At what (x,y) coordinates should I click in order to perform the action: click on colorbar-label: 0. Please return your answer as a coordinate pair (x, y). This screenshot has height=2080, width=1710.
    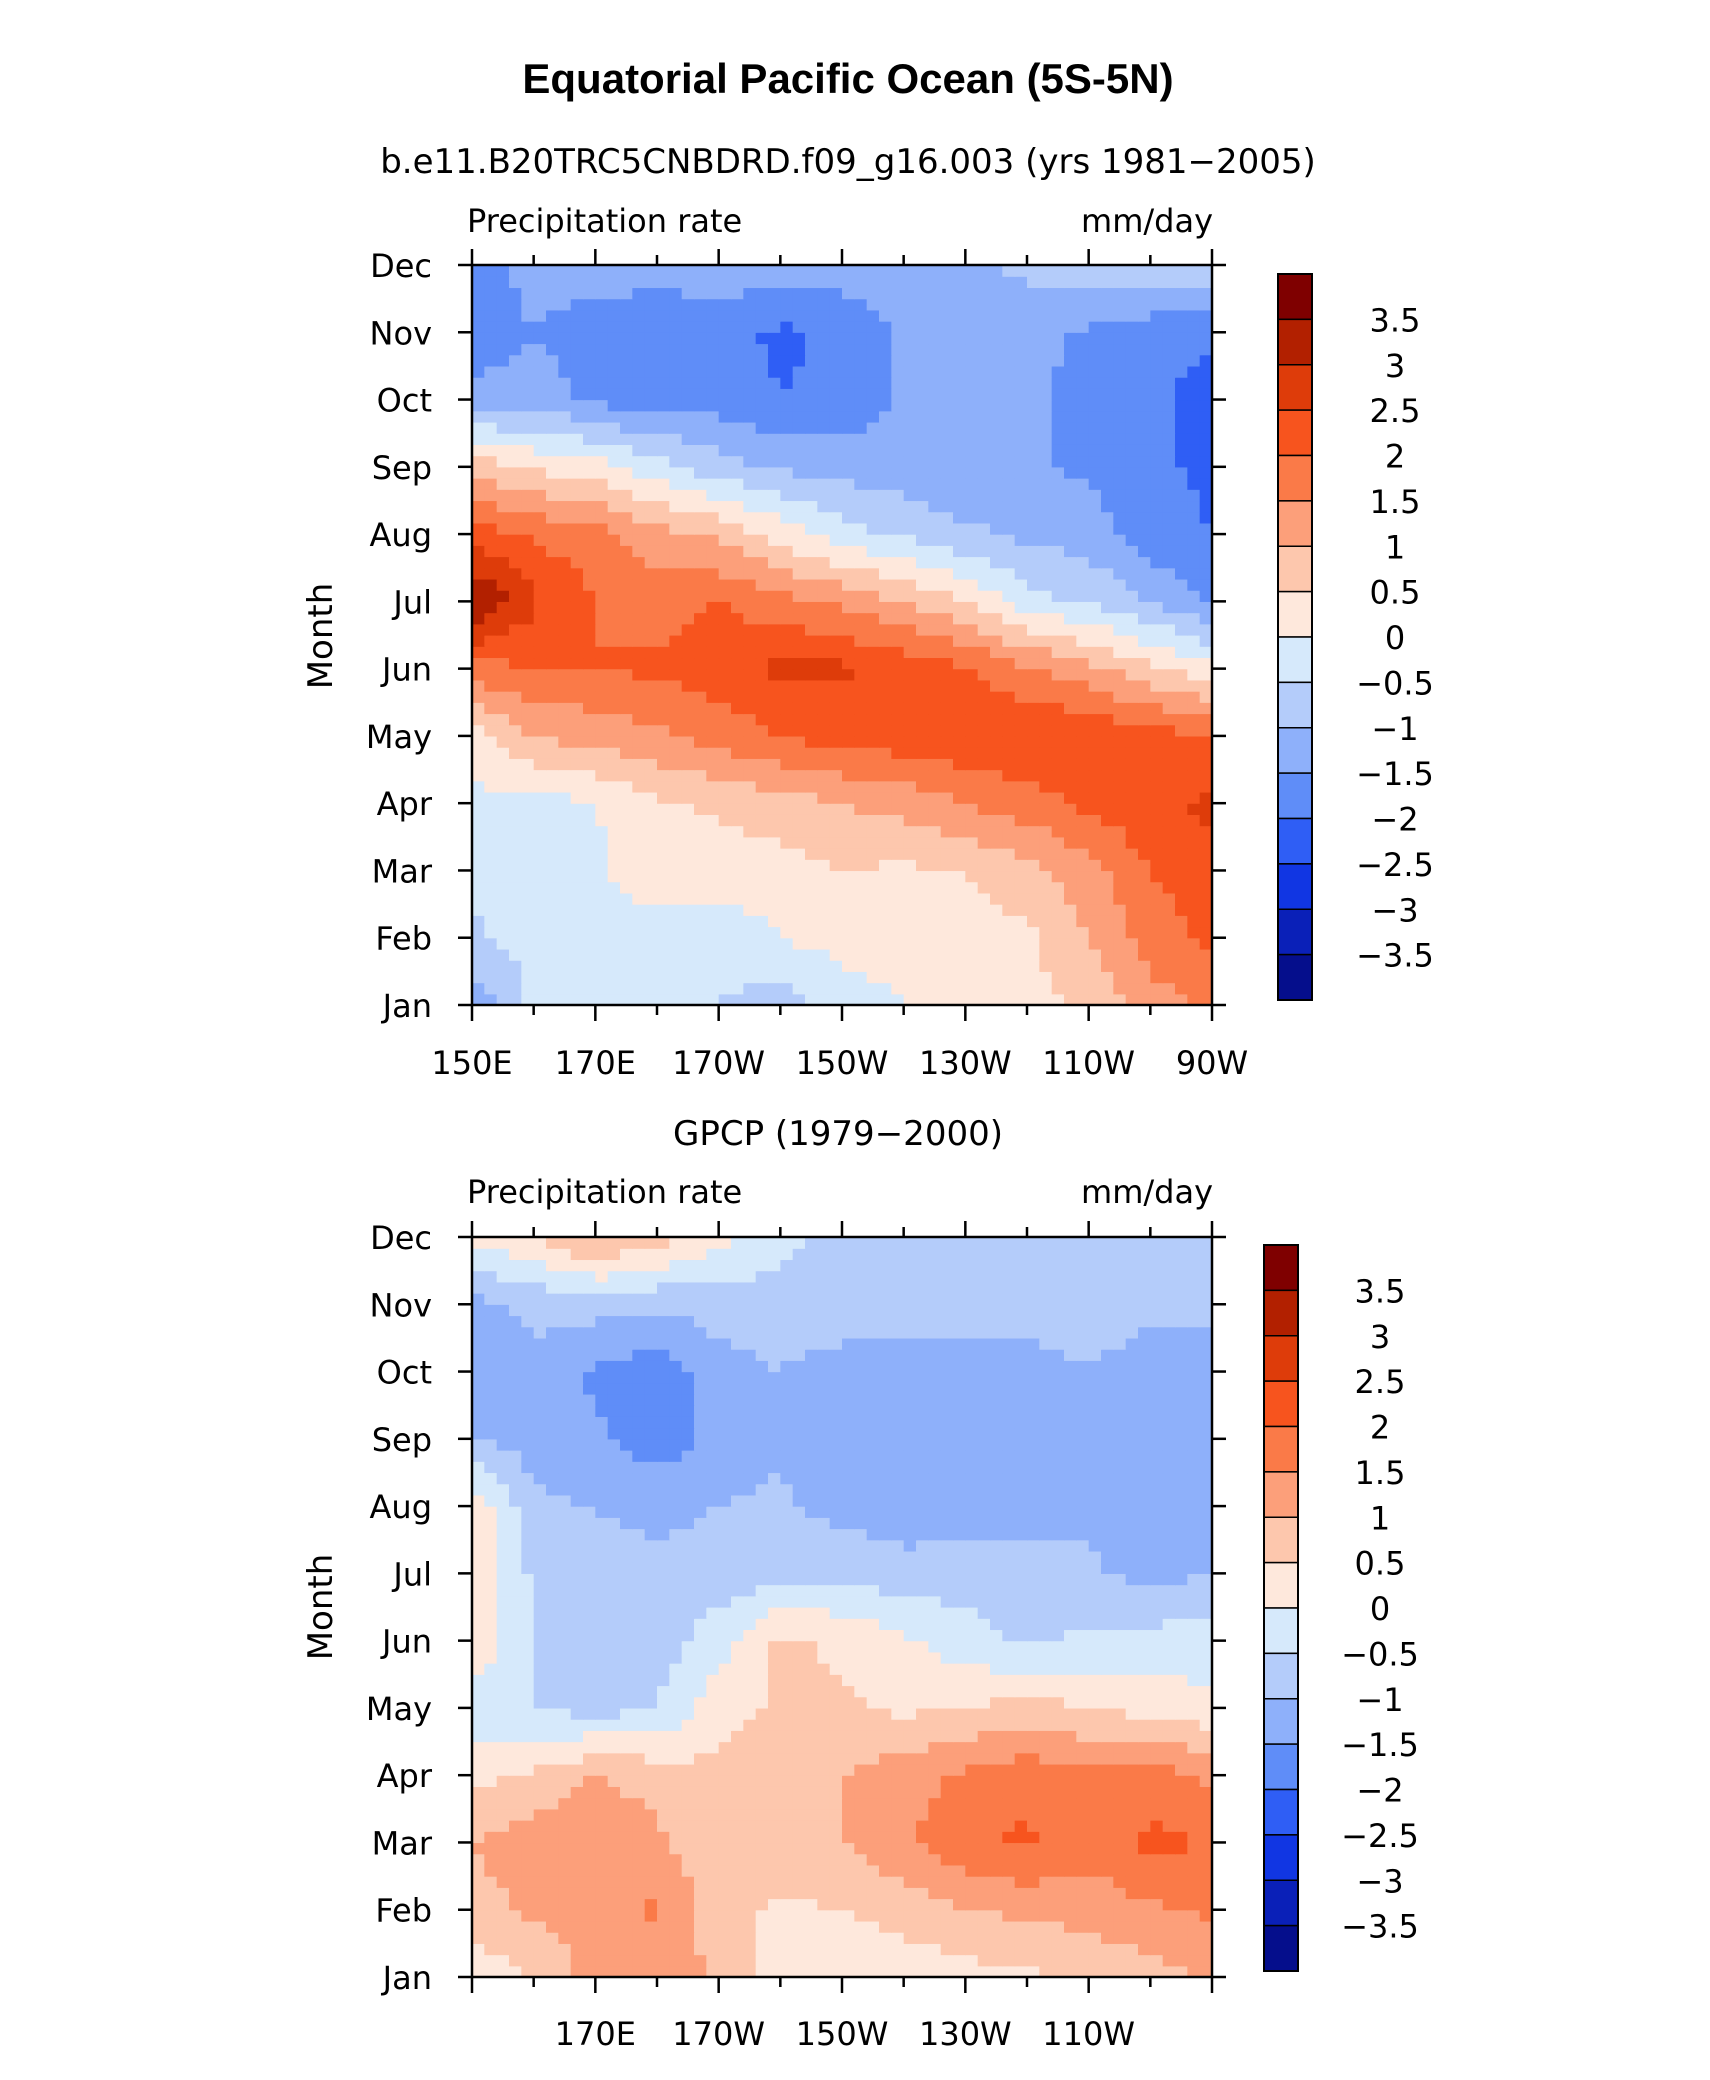
    Looking at the image, I should click on (1395, 638).